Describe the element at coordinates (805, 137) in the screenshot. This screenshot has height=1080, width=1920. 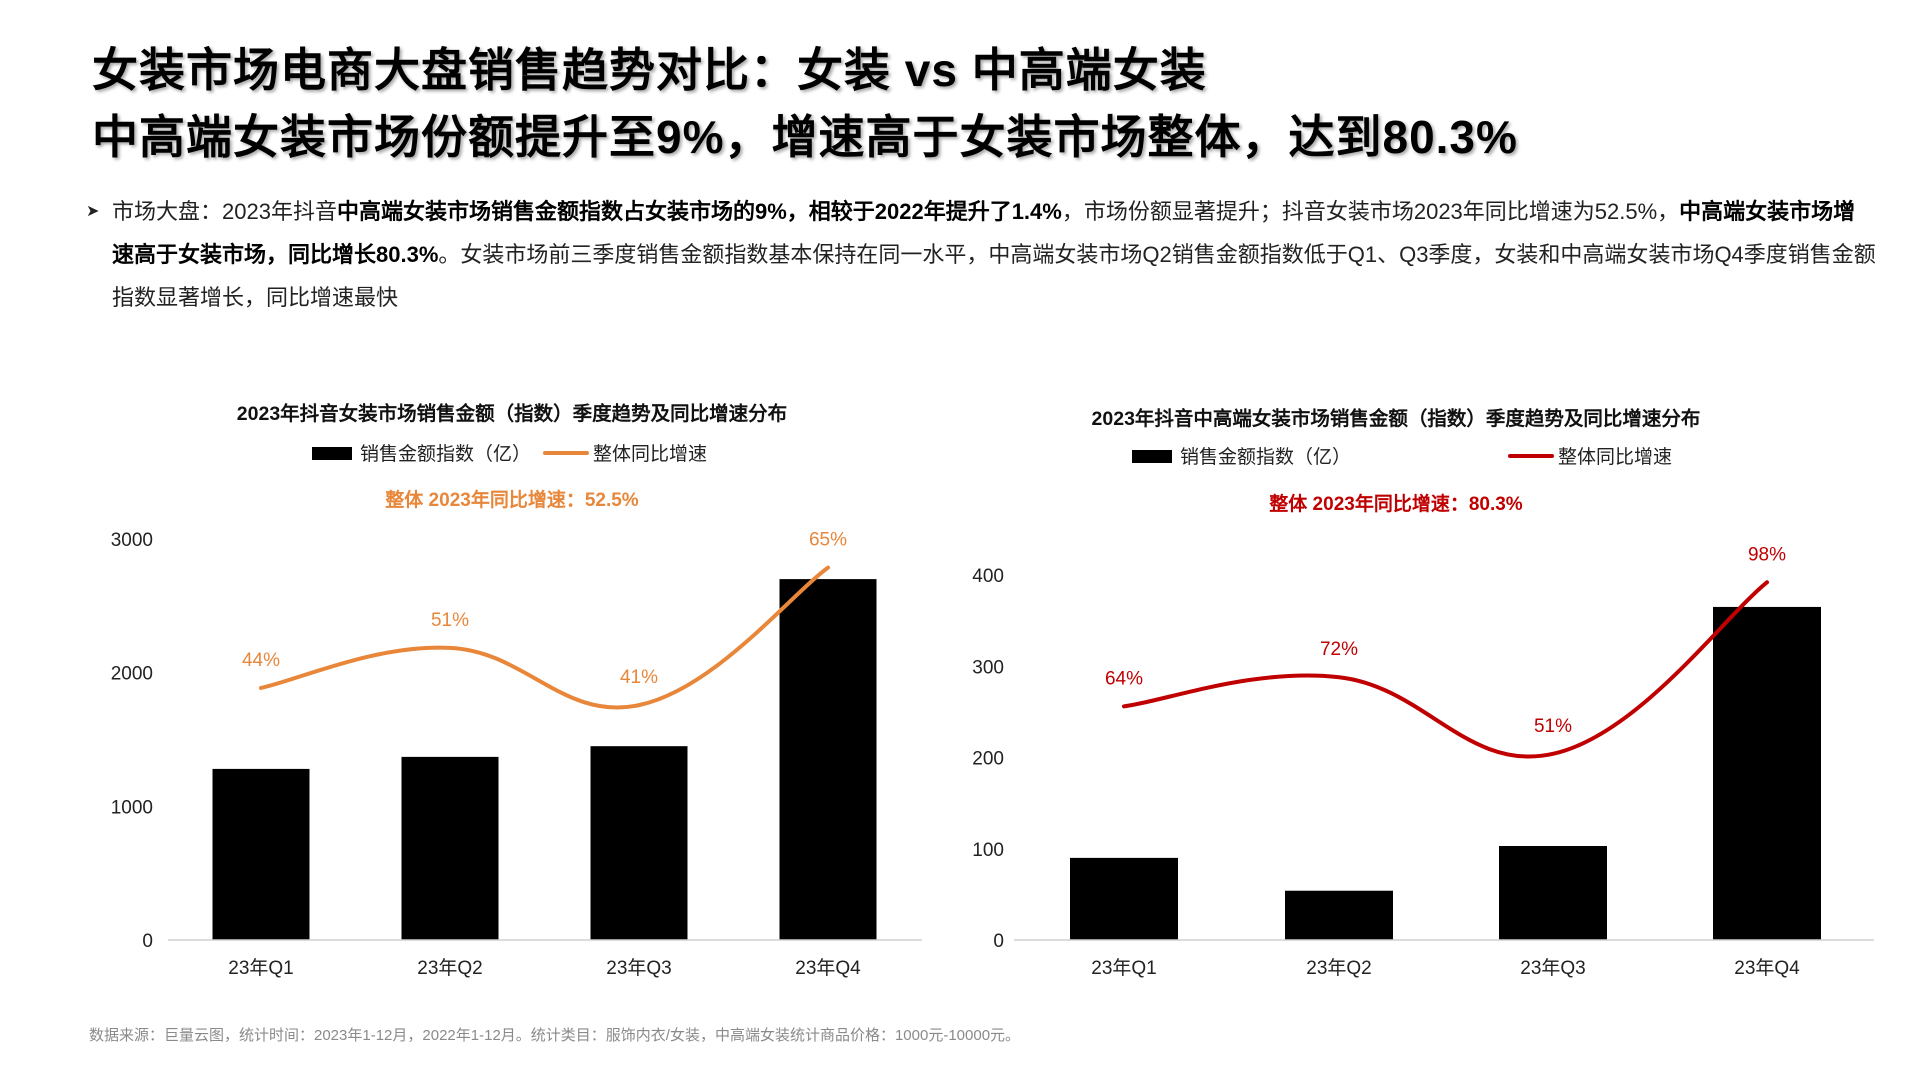
I see `page-title-line-2: 中高端女装市场份额提升至9%，增速高于女装市场整体，达到80.3%` at that location.